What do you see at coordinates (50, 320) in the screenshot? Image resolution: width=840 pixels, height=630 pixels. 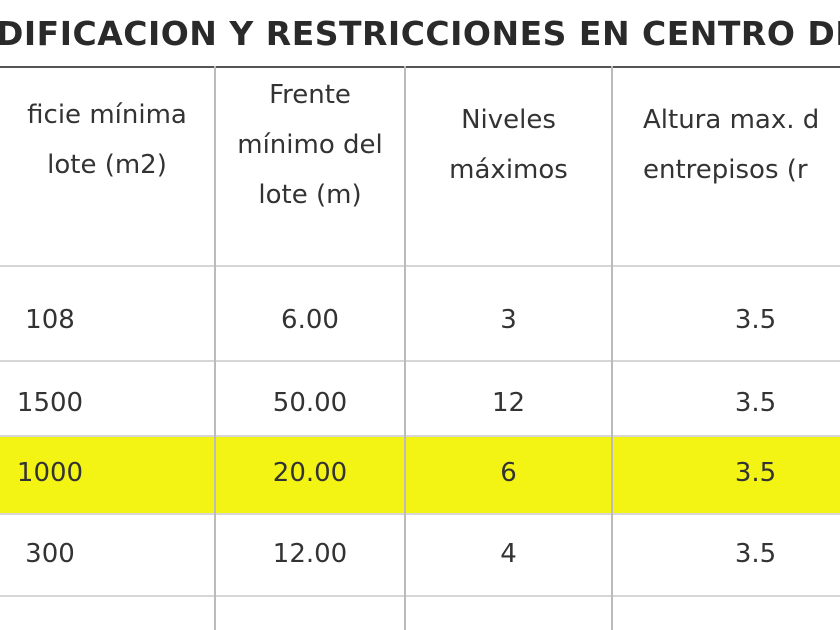 I see `data-cell: 108` at bounding box center [50, 320].